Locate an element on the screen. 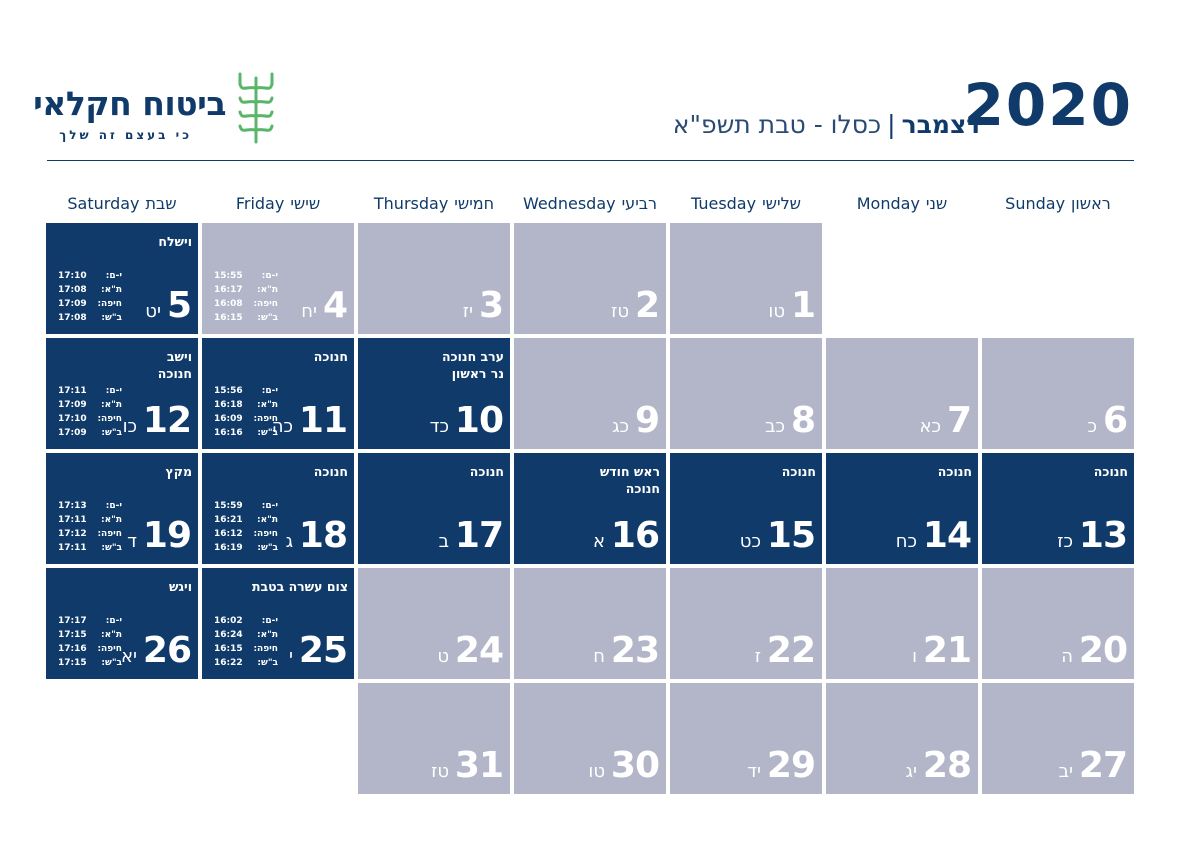 The height and width of the screenshot is (856, 1181). candle-time: 16:02 is located at coordinates (228, 621).